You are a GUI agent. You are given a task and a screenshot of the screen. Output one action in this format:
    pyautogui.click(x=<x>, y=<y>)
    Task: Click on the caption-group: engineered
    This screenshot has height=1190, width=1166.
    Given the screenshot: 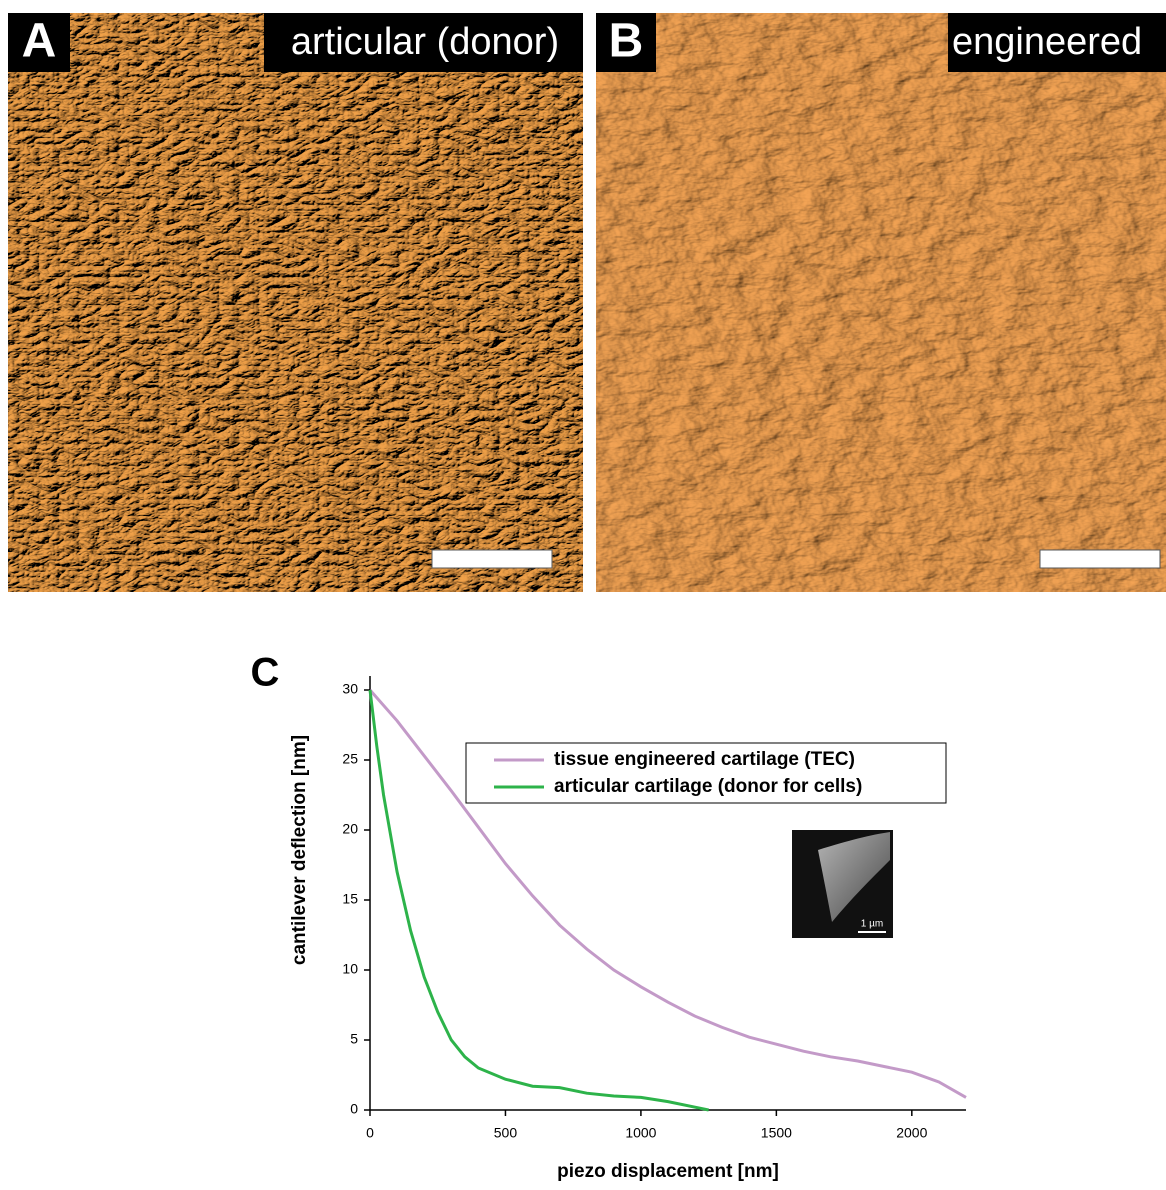 What is the action you would take?
    pyautogui.click(x=1057, y=42)
    